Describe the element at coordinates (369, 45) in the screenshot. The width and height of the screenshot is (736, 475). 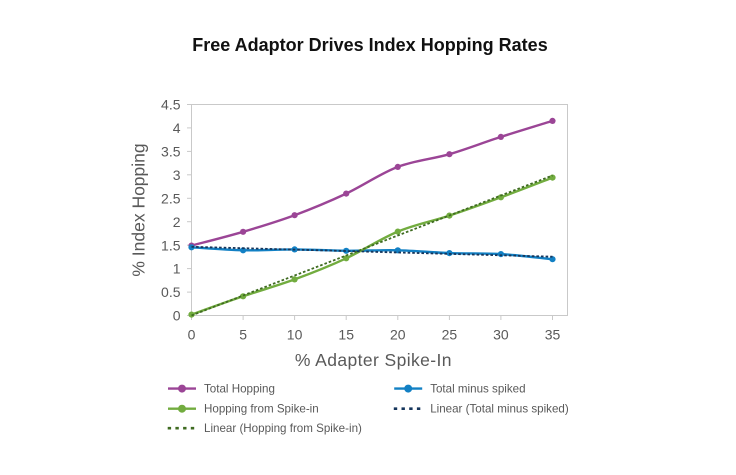
I see `svg-text:Free Adaptor Drives Index Hopp: Free Adaptor Drives Index Hopping Rates` at that location.